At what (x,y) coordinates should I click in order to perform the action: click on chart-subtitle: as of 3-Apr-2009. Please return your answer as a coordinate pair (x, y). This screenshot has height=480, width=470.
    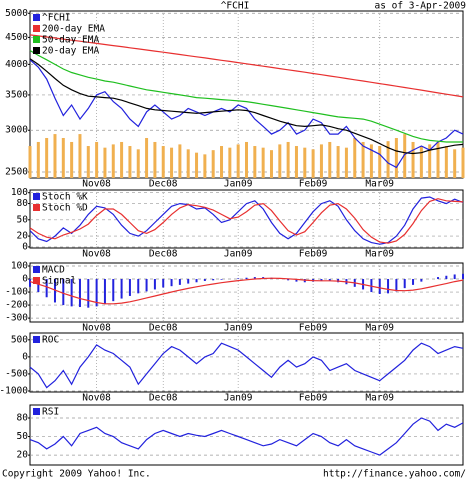
    Looking at the image, I should click on (420, 6).